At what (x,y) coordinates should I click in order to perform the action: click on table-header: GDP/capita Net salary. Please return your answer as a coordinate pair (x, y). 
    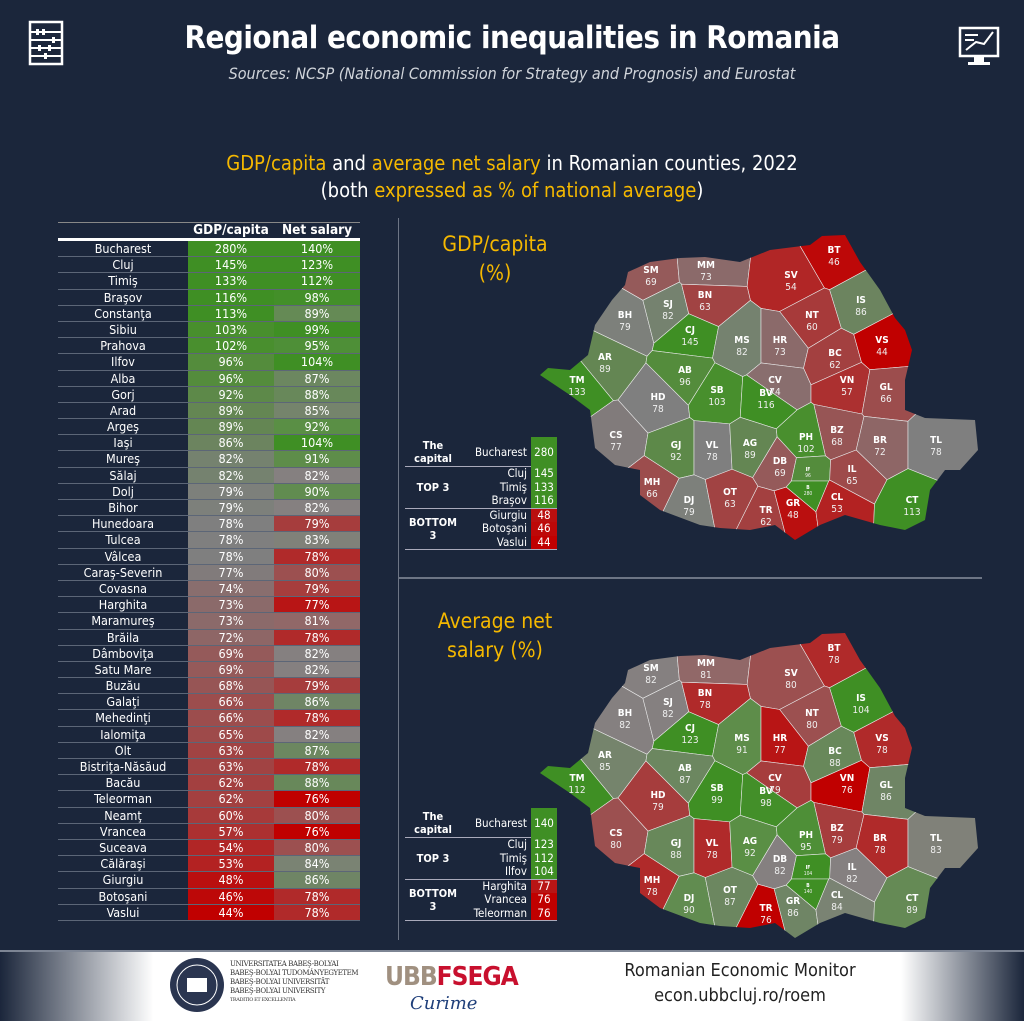
    Looking at the image, I should click on (209, 231).